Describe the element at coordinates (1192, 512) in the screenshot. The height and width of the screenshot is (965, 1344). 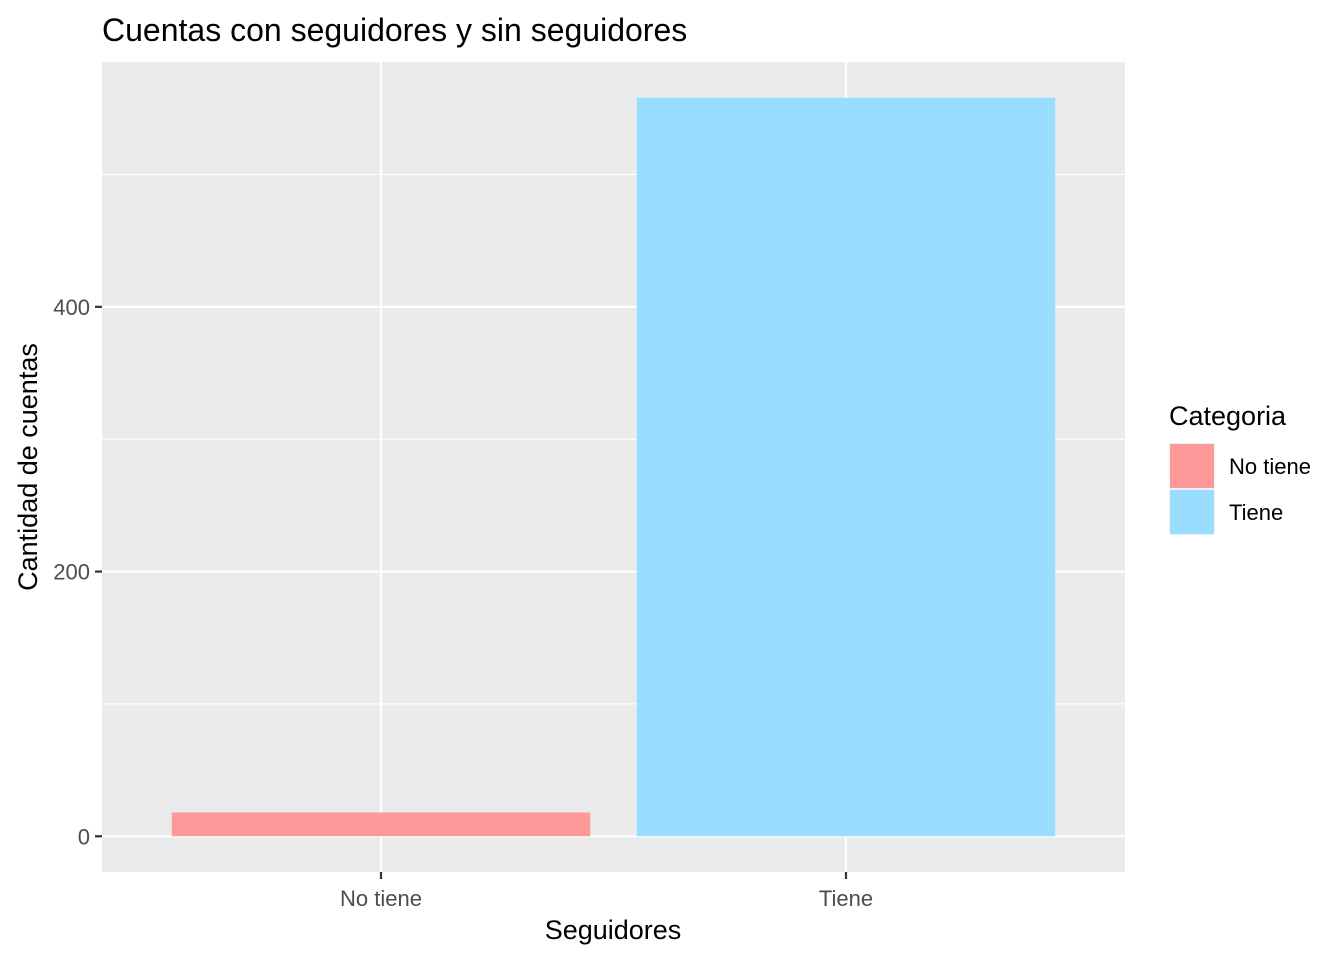
I see `legend-swatch-tiene` at that location.